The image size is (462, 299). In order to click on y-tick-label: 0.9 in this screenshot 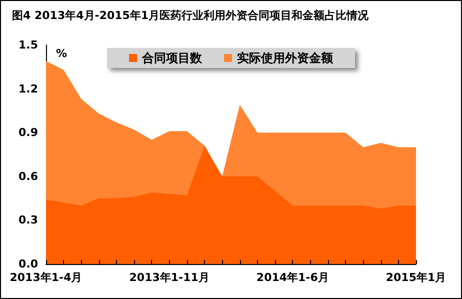, I will do `click(28, 133)`.